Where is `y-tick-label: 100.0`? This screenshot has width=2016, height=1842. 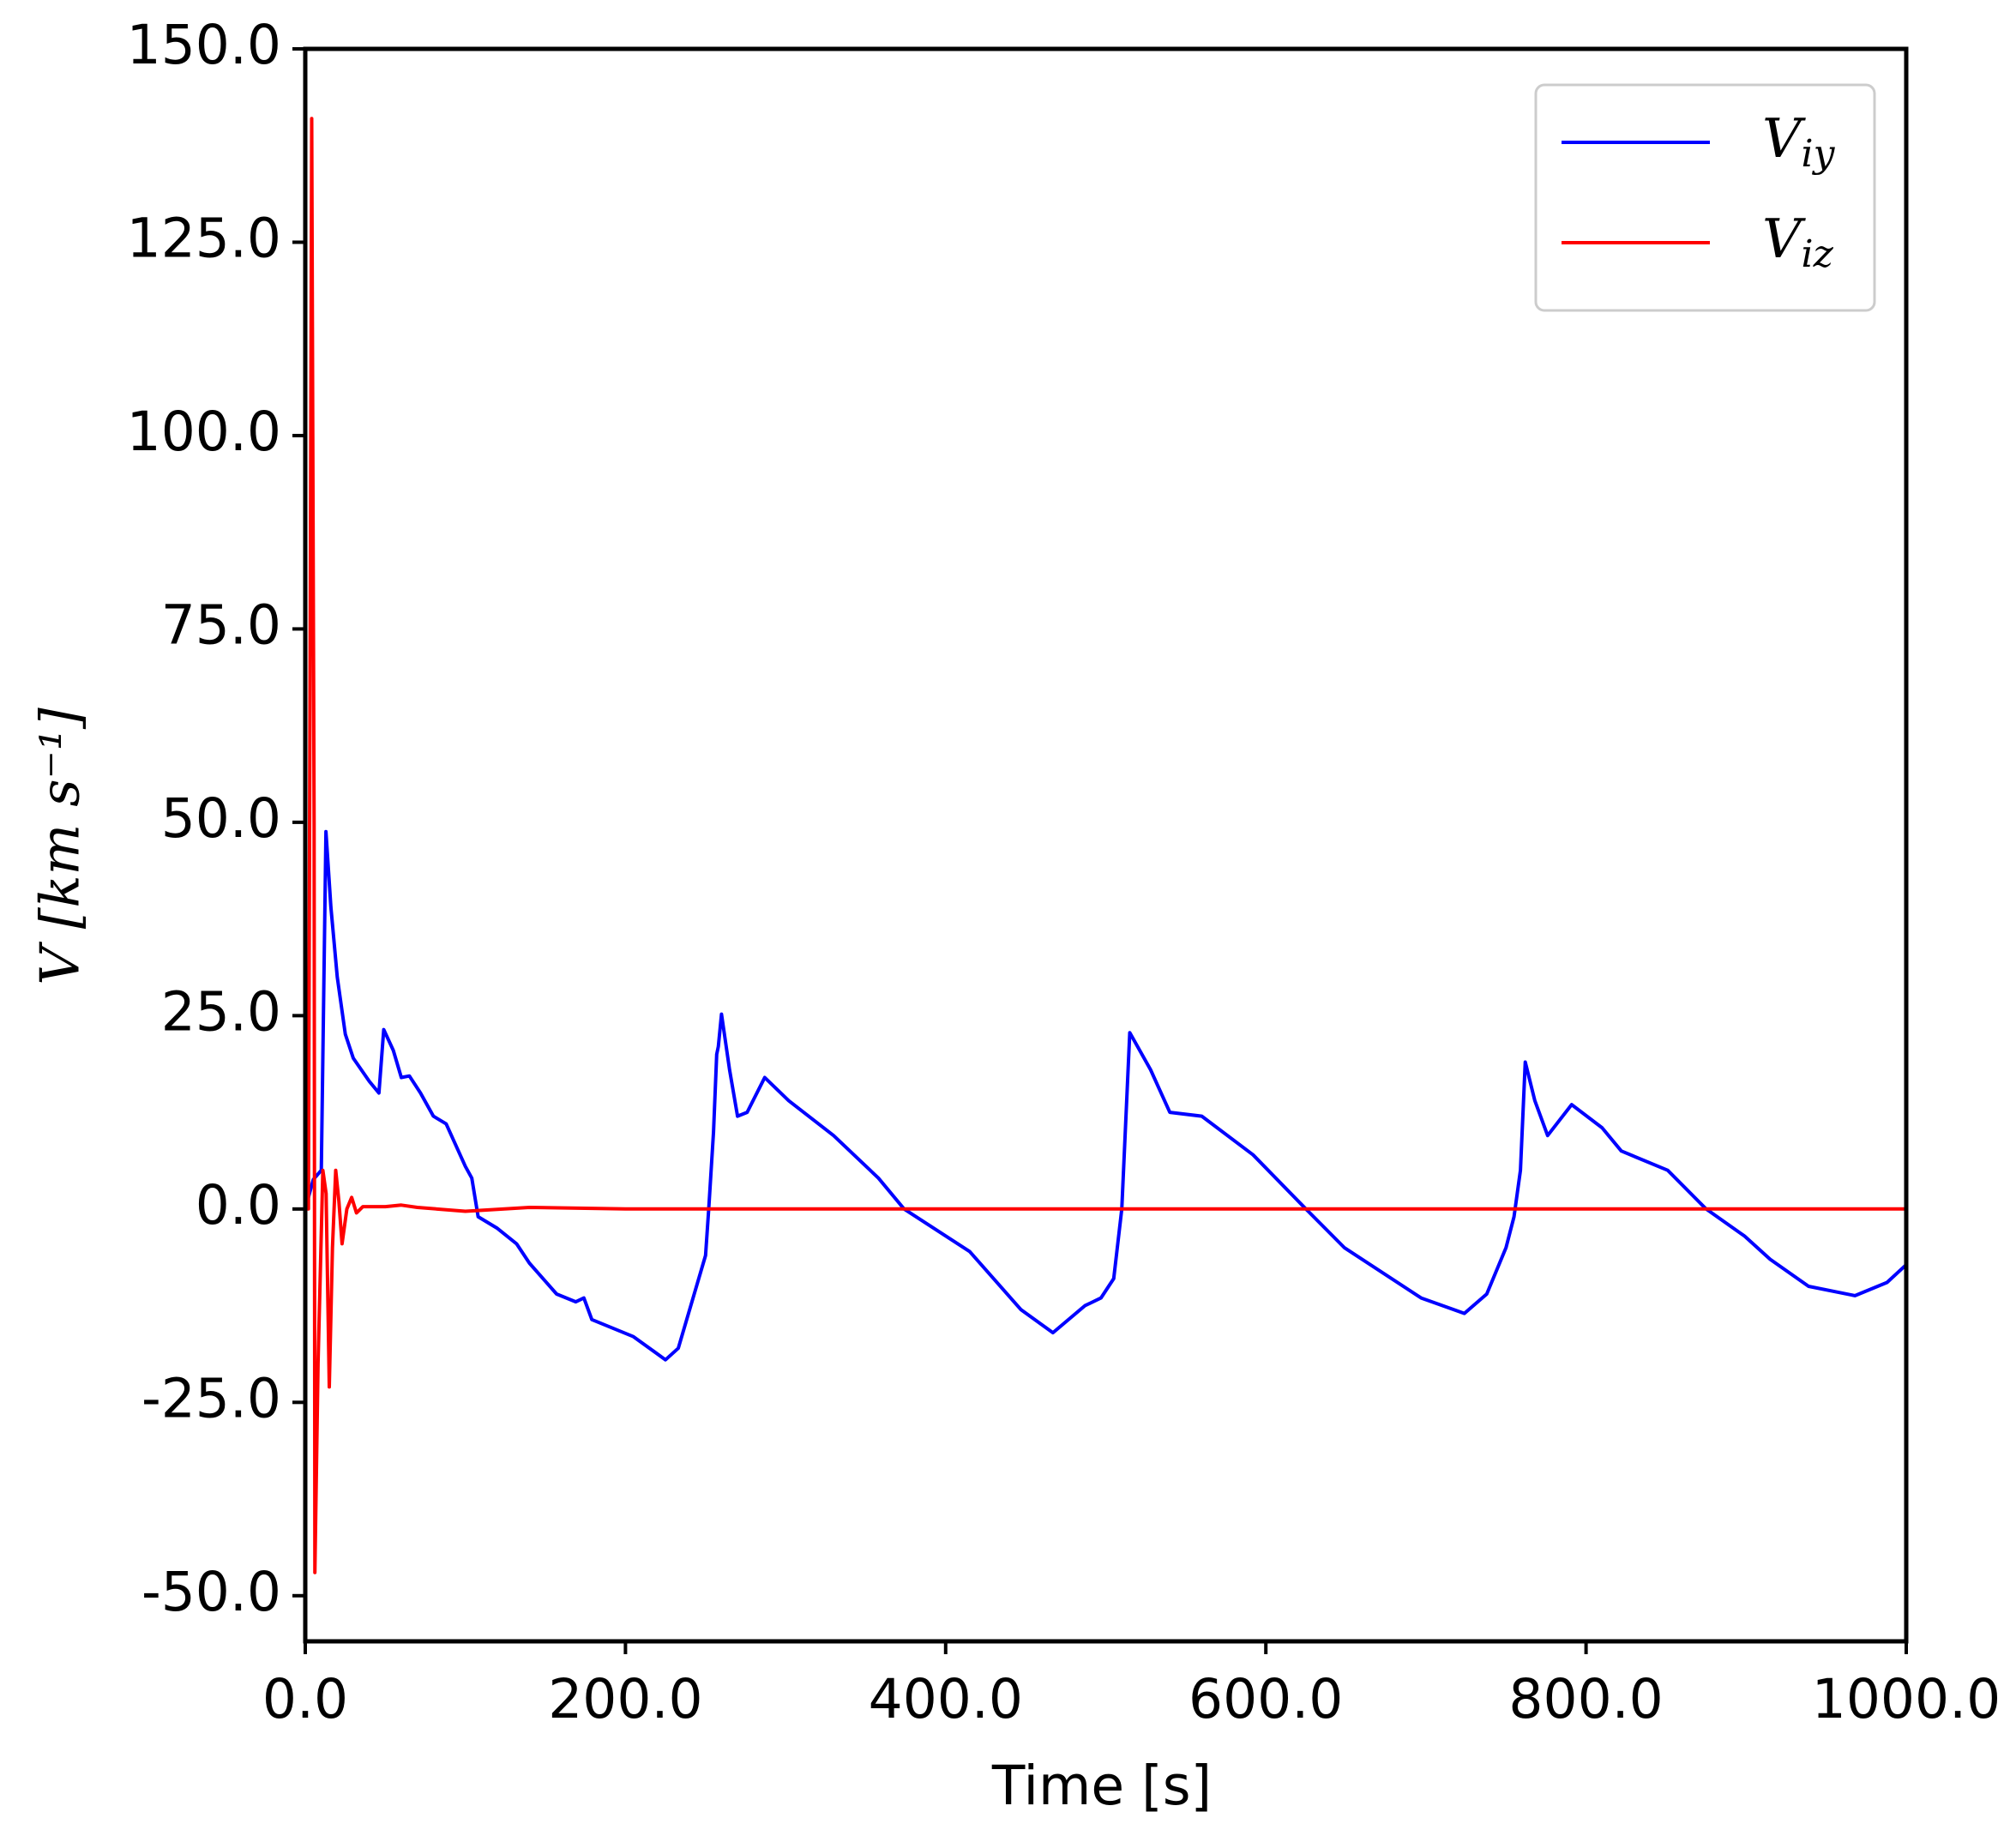
y-tick-label: 100.0 is located at coordinates (204, 431).